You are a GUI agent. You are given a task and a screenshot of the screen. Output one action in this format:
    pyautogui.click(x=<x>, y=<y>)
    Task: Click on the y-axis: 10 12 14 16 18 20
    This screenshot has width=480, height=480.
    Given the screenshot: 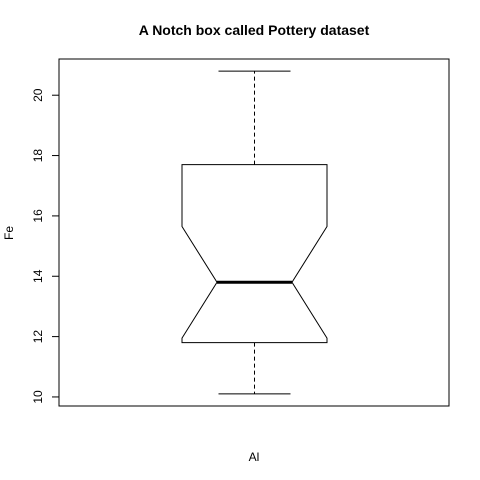 What is the action you would take?
    pyautogui.click(x=45, y=246)
    